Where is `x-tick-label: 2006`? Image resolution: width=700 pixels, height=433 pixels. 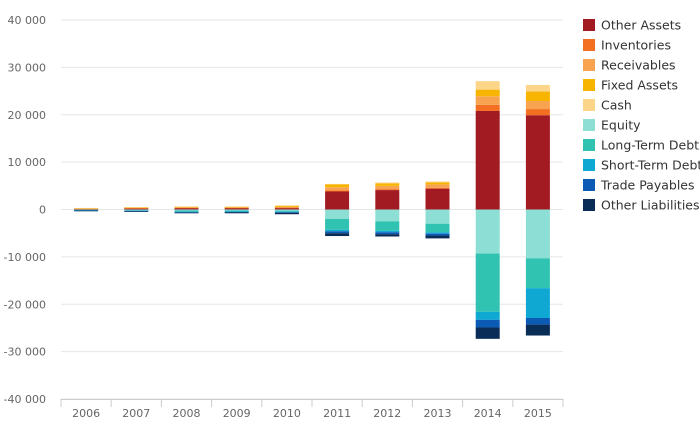 x-tick-label: 2006 is located at coordinates (86, 413).